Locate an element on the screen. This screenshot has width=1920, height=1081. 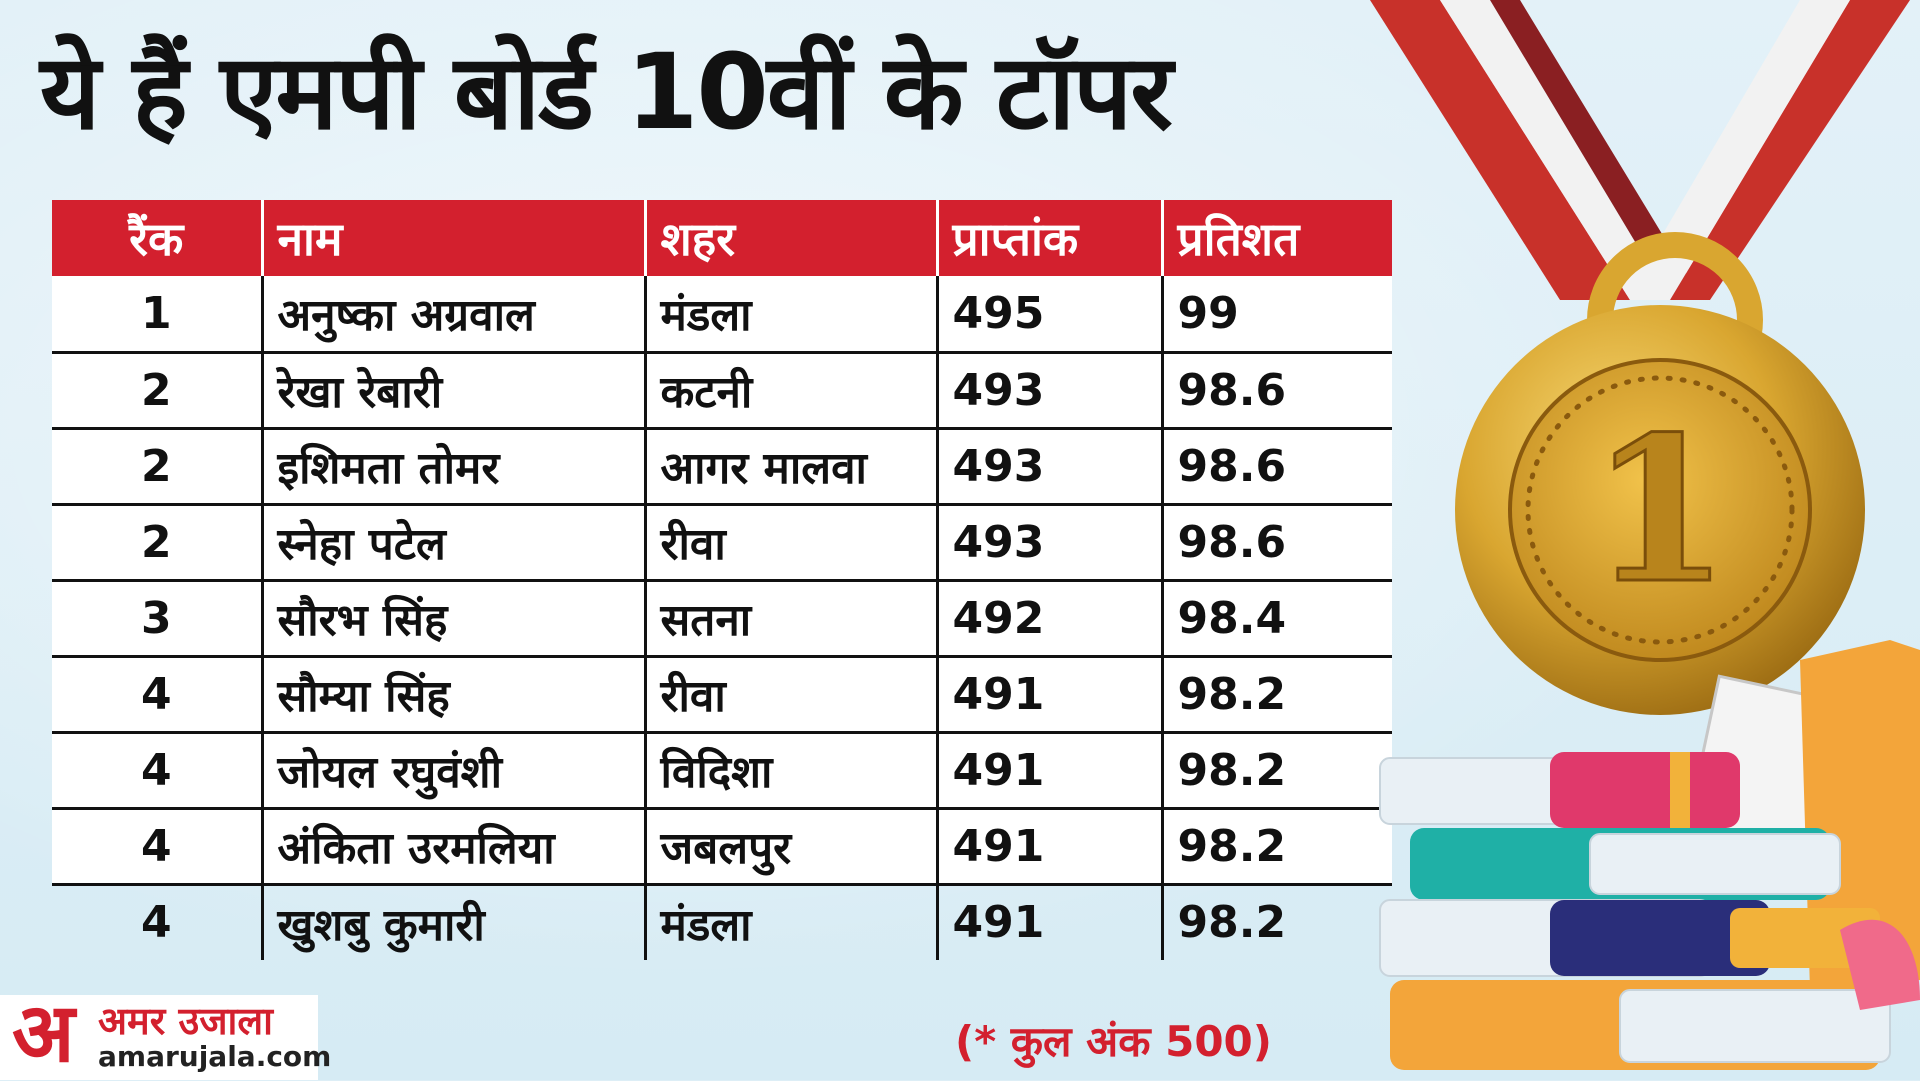
gold-medal-icon: 1 is located at coordinates (1660, 510).